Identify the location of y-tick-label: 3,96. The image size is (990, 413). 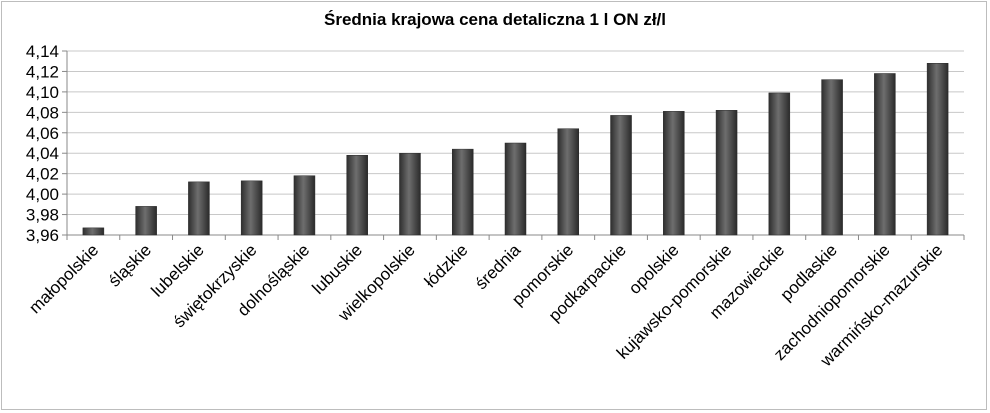
(42, 235).